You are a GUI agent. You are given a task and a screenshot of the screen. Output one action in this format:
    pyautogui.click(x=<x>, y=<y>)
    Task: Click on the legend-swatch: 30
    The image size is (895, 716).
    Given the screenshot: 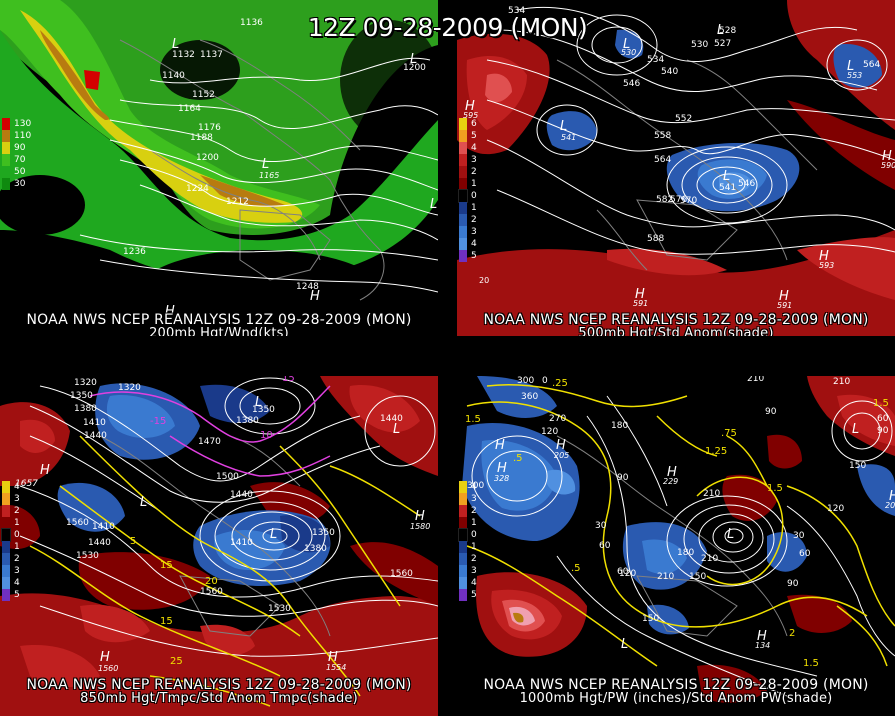 What is the action you would take?
    pyautogui.click(x=13, y=184)
    